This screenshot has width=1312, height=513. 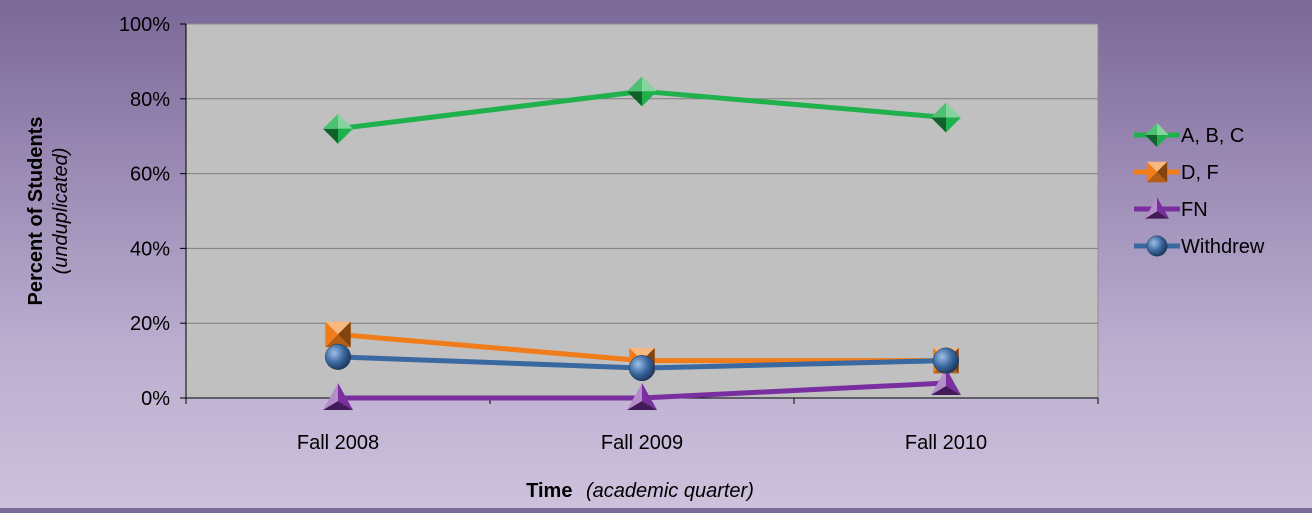 What do you see at coordinates (150, 175) in the screenshot?
I see `y-tick-label: 60%` at bounding box center [150, 175].